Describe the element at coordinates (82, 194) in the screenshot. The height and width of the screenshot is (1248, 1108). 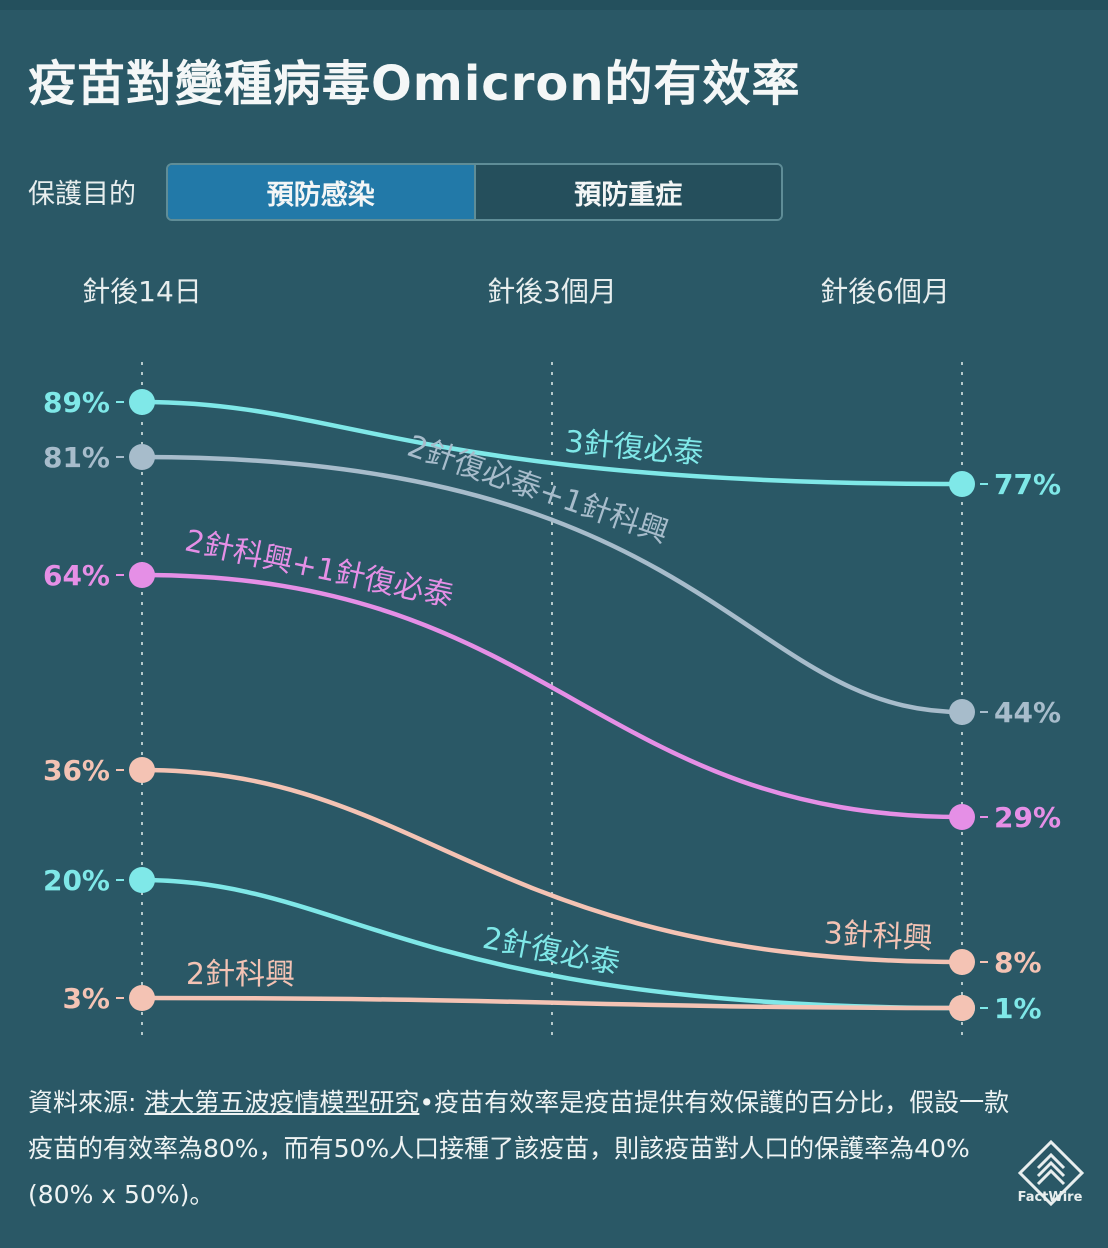
I see `protection-label: 保護目的` at that location.